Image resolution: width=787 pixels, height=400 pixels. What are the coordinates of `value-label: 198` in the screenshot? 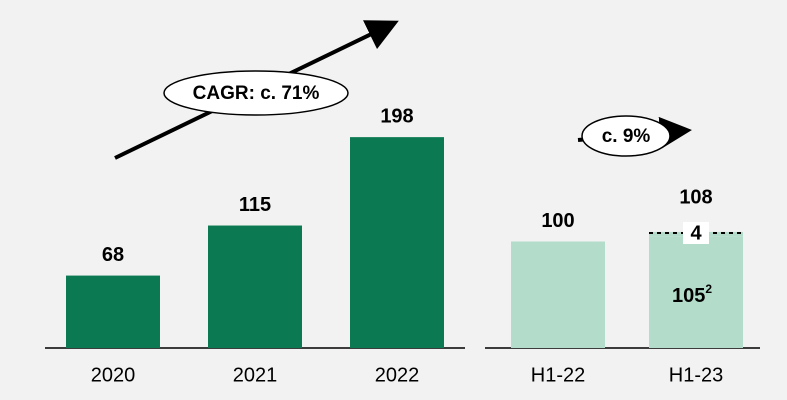 It's located at (396, 116).